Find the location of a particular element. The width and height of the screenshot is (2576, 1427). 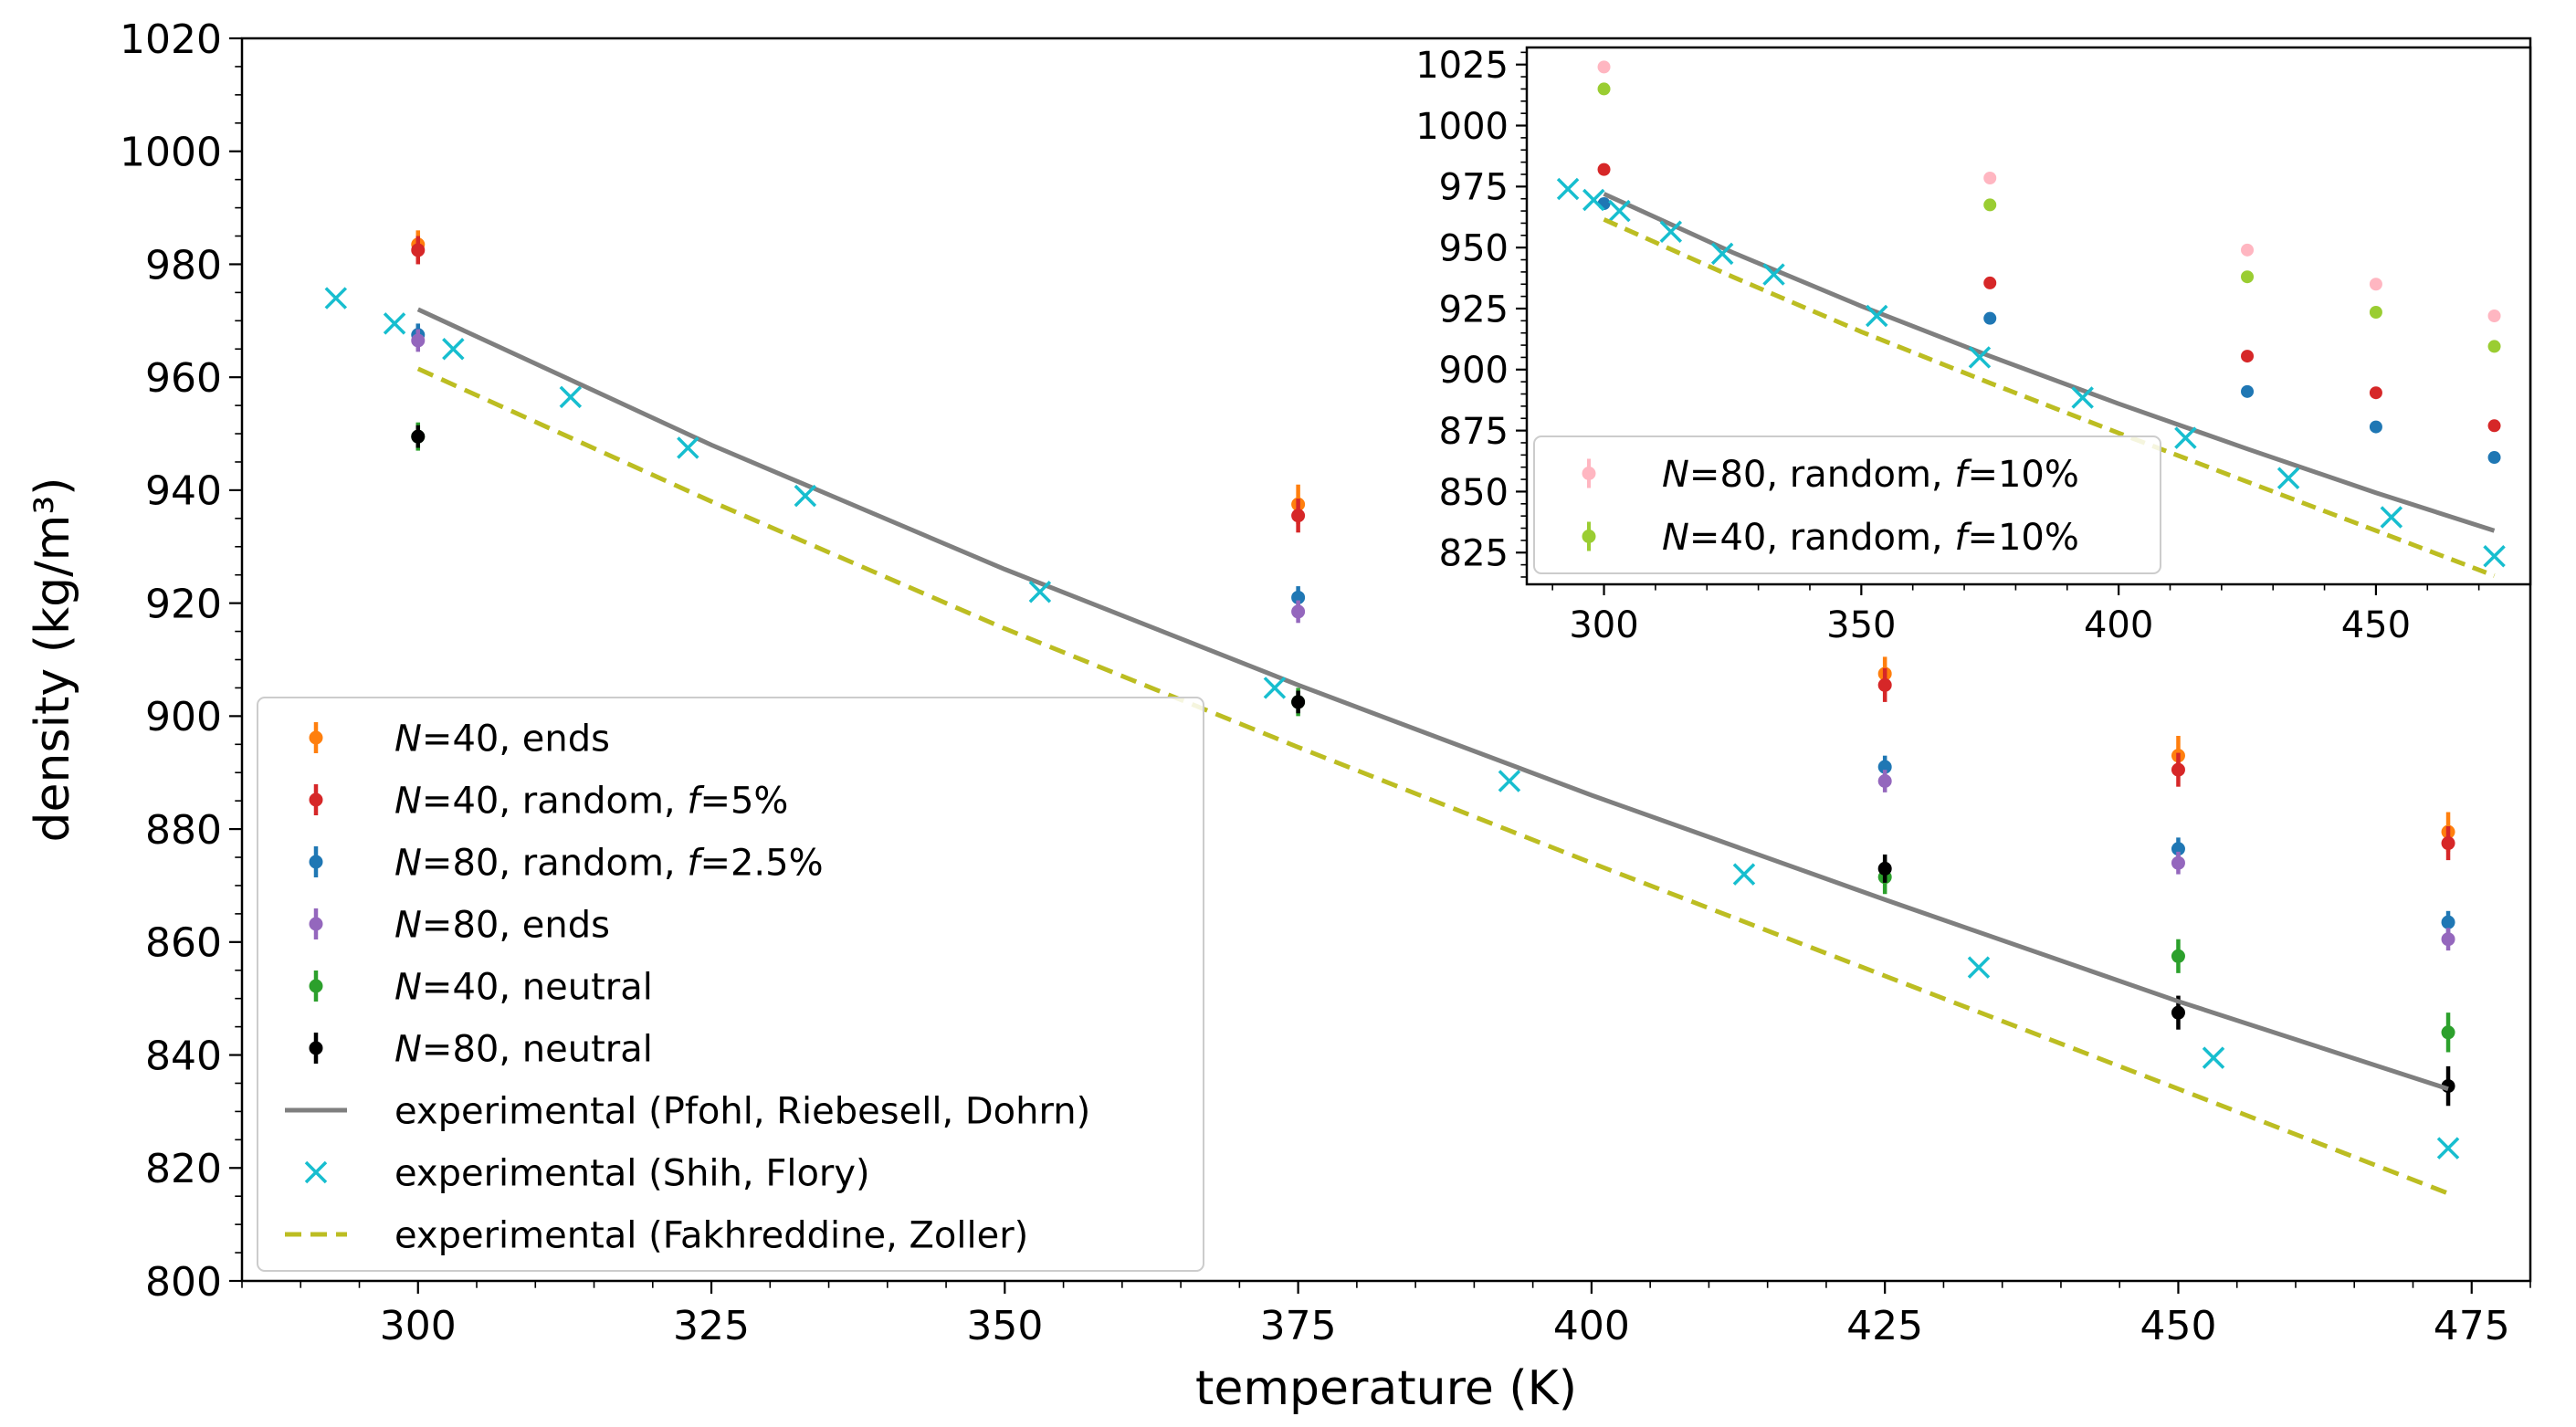

legend-label-text: , neutral is located at coordinates (576, 1049).